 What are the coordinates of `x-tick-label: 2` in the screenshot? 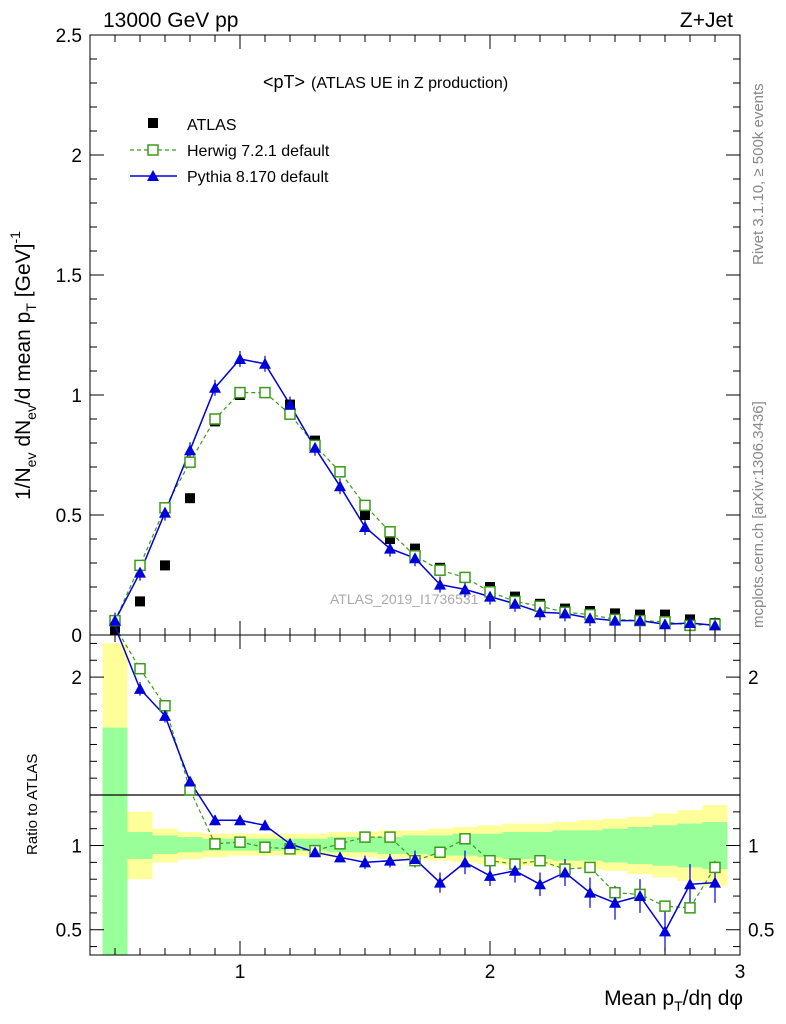 It's located at (490, 972).